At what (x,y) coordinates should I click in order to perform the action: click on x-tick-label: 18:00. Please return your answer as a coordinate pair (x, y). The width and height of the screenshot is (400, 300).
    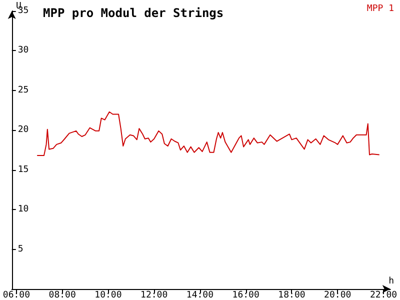
    Looking at the image, I should click on (292, 295).